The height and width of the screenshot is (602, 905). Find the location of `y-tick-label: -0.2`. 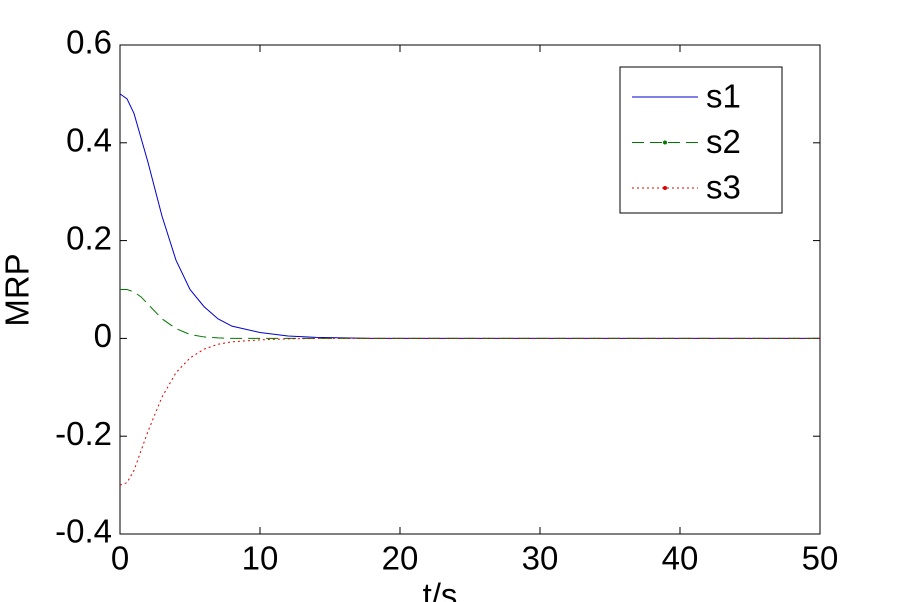

y-tick-label: -0.2 is located at coordinates (83, 433).